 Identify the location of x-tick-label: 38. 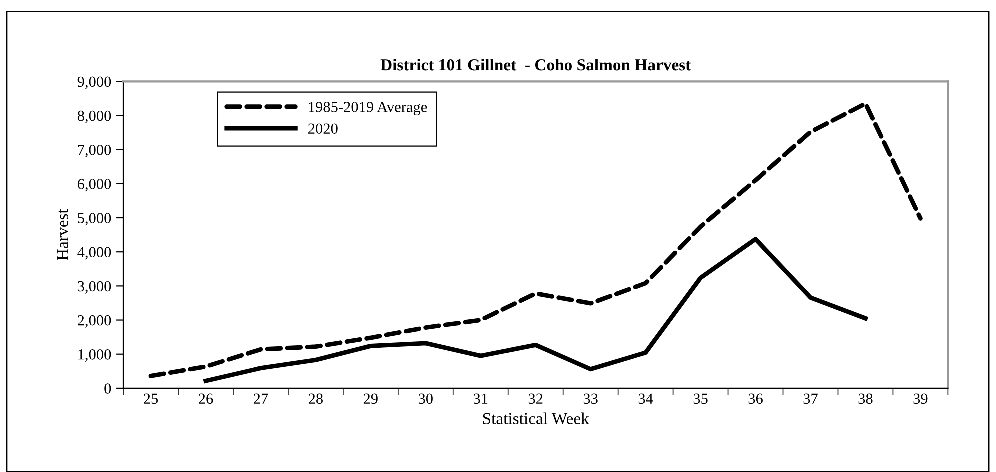
(865, 399).